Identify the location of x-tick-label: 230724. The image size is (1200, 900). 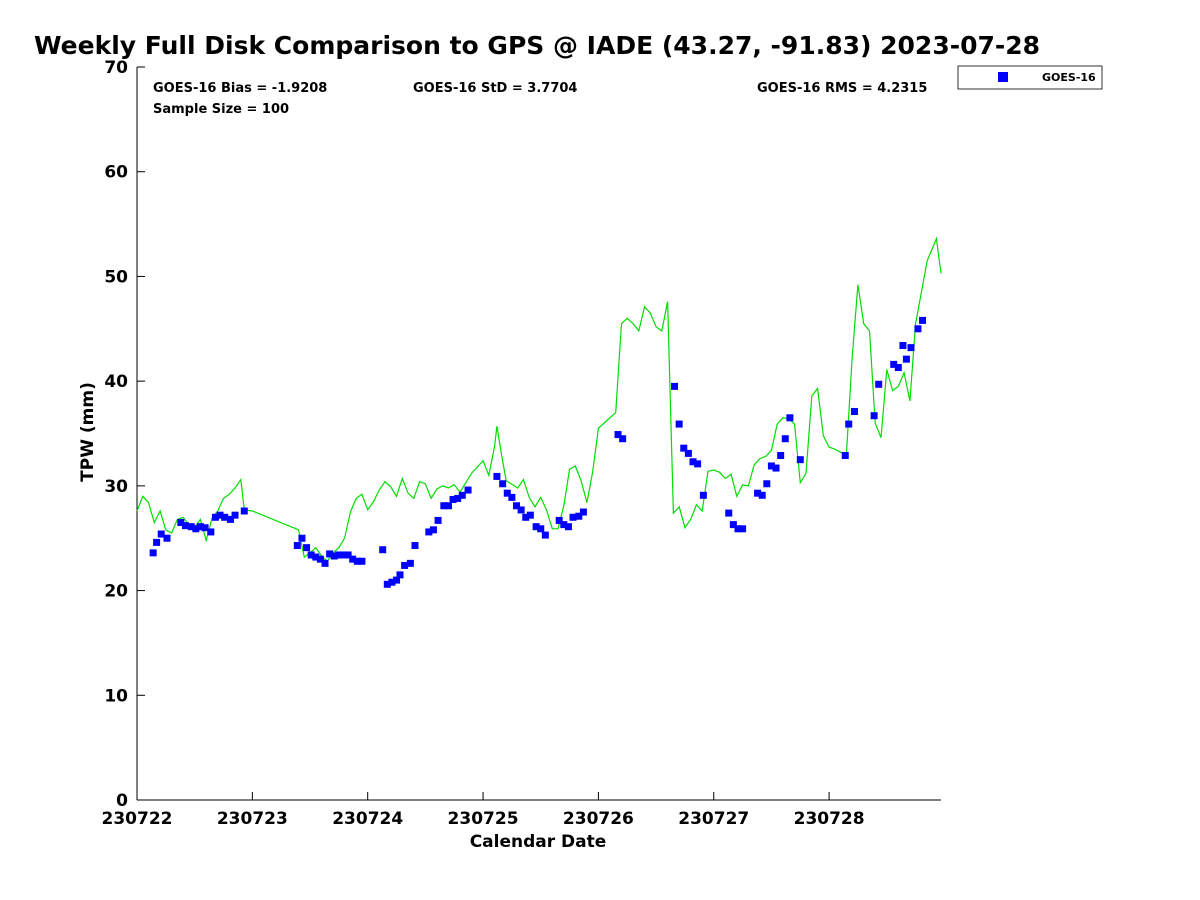
(367, 819).